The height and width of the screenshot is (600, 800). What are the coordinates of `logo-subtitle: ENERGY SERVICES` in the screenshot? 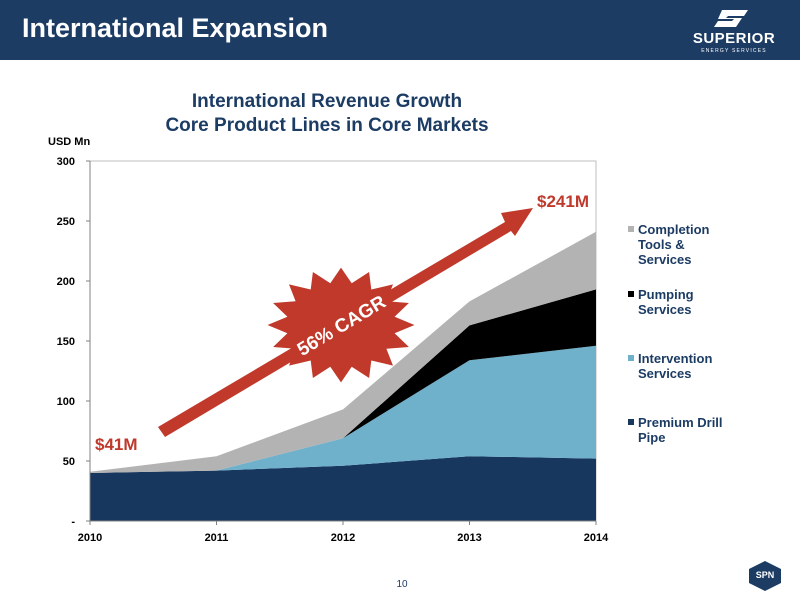 It's located at (734, 51).